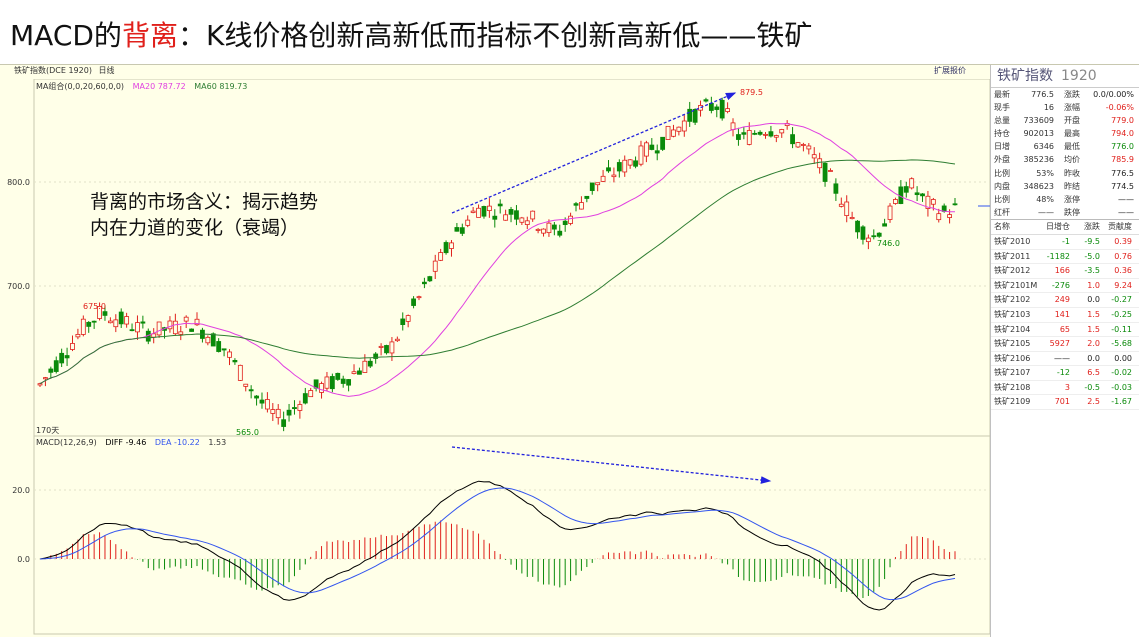  I want to click on col-name: 名称, so click(1002, 226).